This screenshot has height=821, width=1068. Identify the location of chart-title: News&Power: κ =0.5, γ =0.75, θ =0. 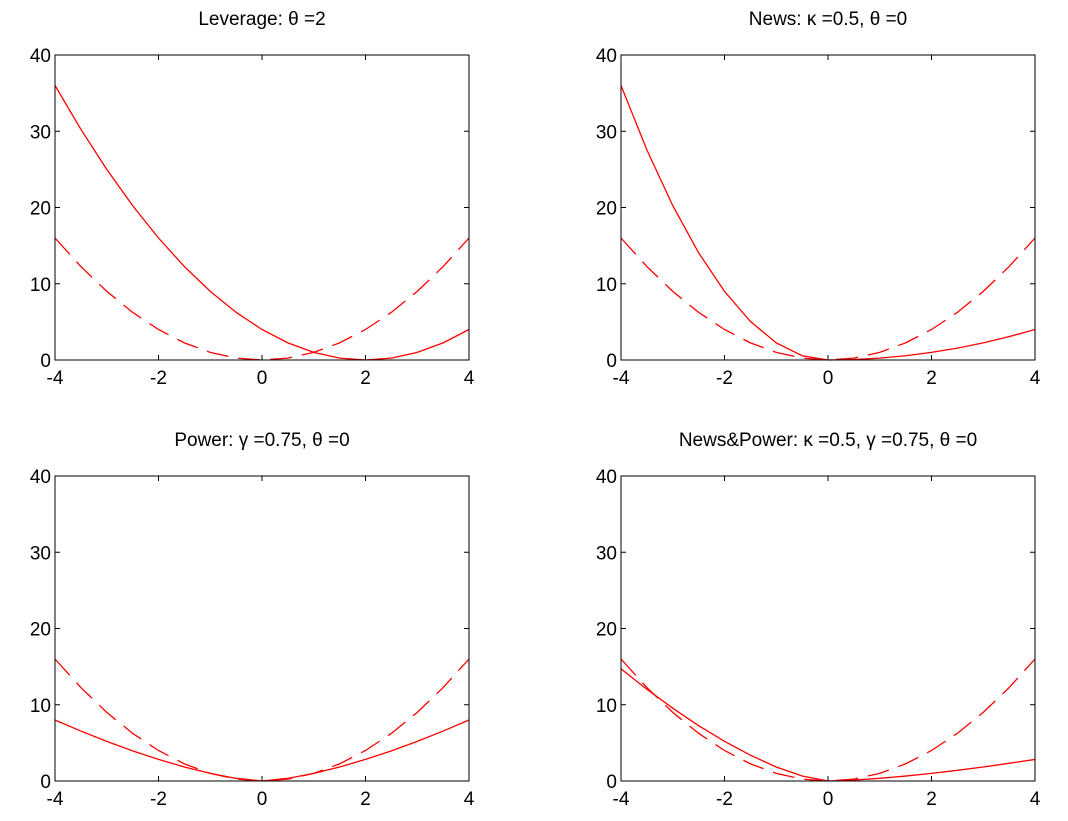
(828, 440).